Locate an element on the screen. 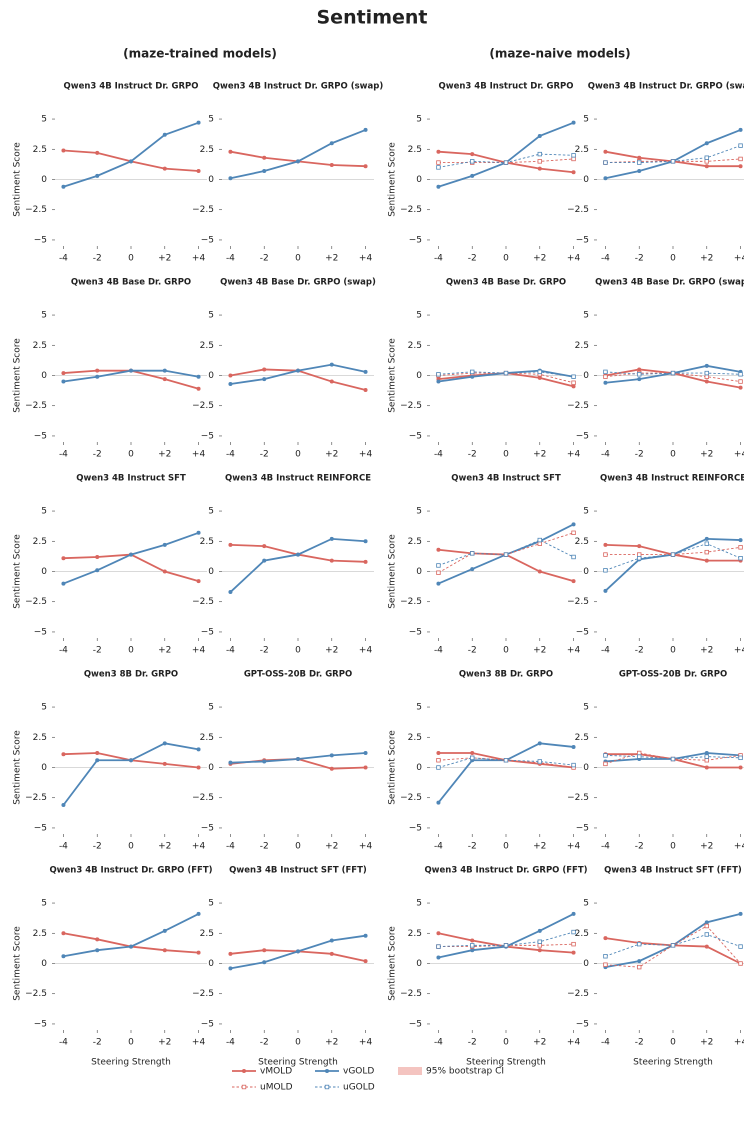 The height and width of the screenshot is (1127, 744). panel-title: Qwen3 8B Dr. GRPO is located at coordinates (131, 675).